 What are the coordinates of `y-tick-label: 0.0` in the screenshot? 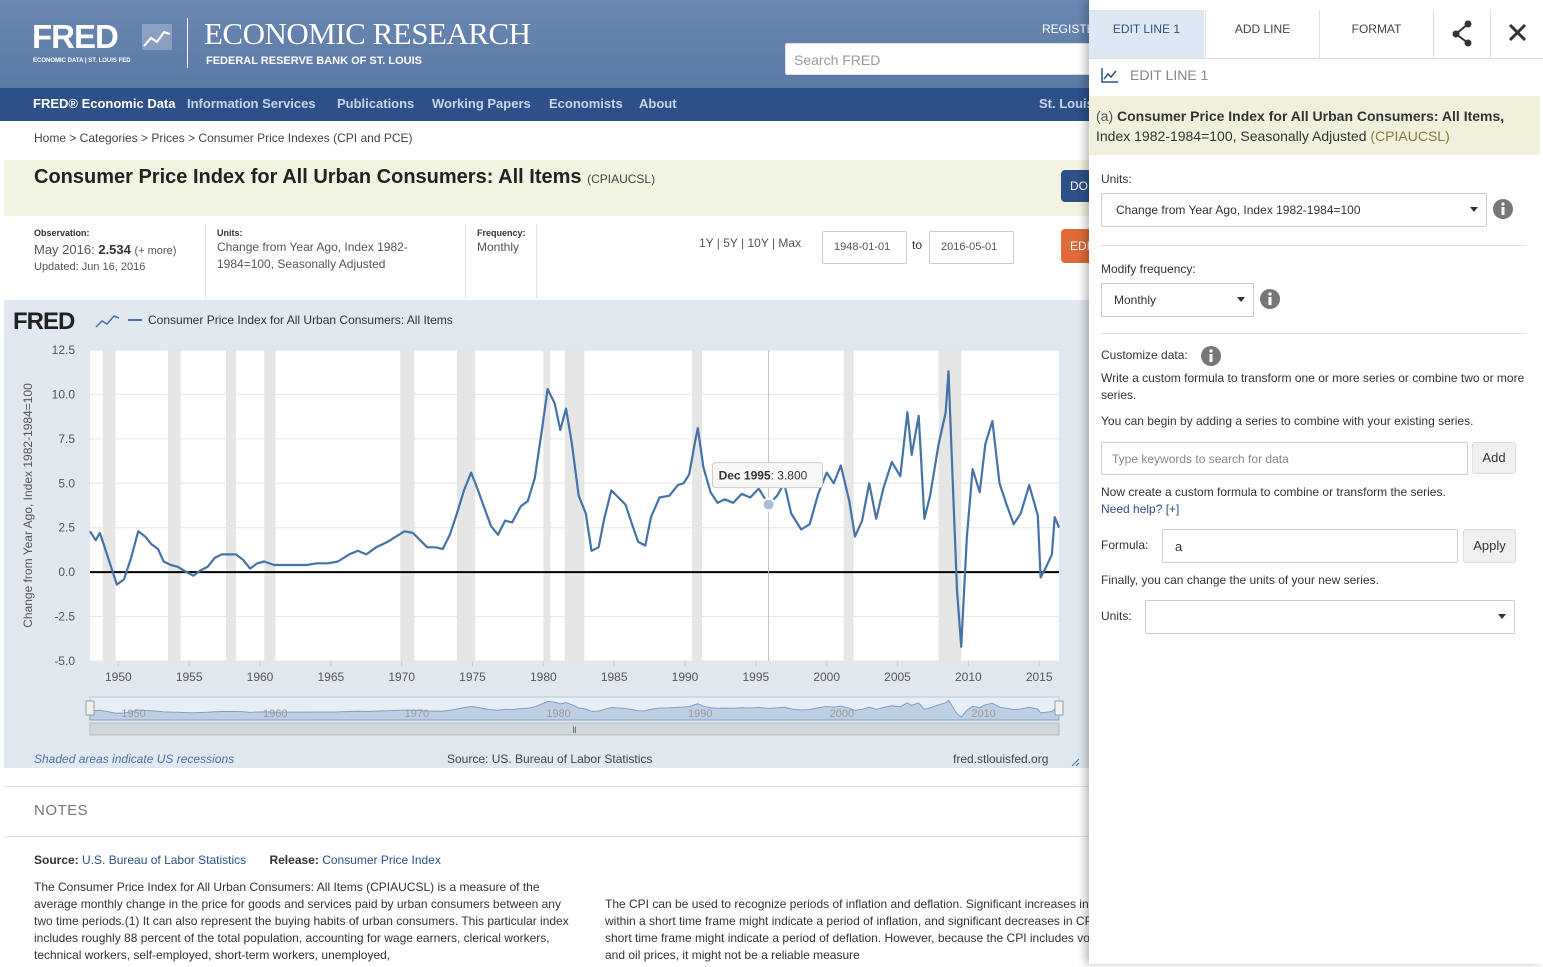 It's located at (66, 572).